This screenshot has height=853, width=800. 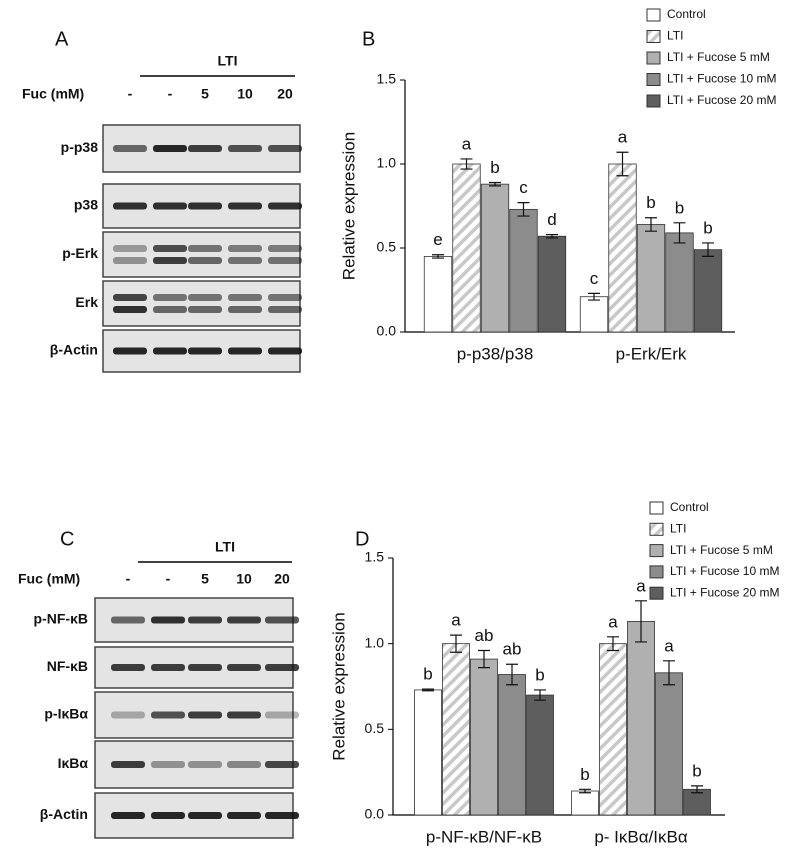 What do you see at coordinates (651, 353) in the screenshot?
I see `x-tick-label: p-Erk/Erk` at bounding box center [651, 353].